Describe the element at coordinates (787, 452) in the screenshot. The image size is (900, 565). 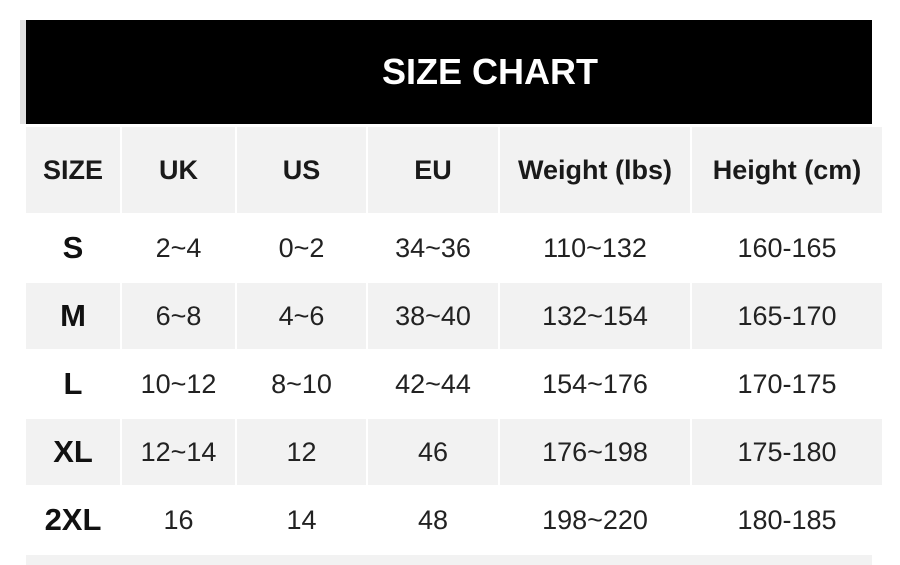
I see `cell-height: 175-180` at that location.